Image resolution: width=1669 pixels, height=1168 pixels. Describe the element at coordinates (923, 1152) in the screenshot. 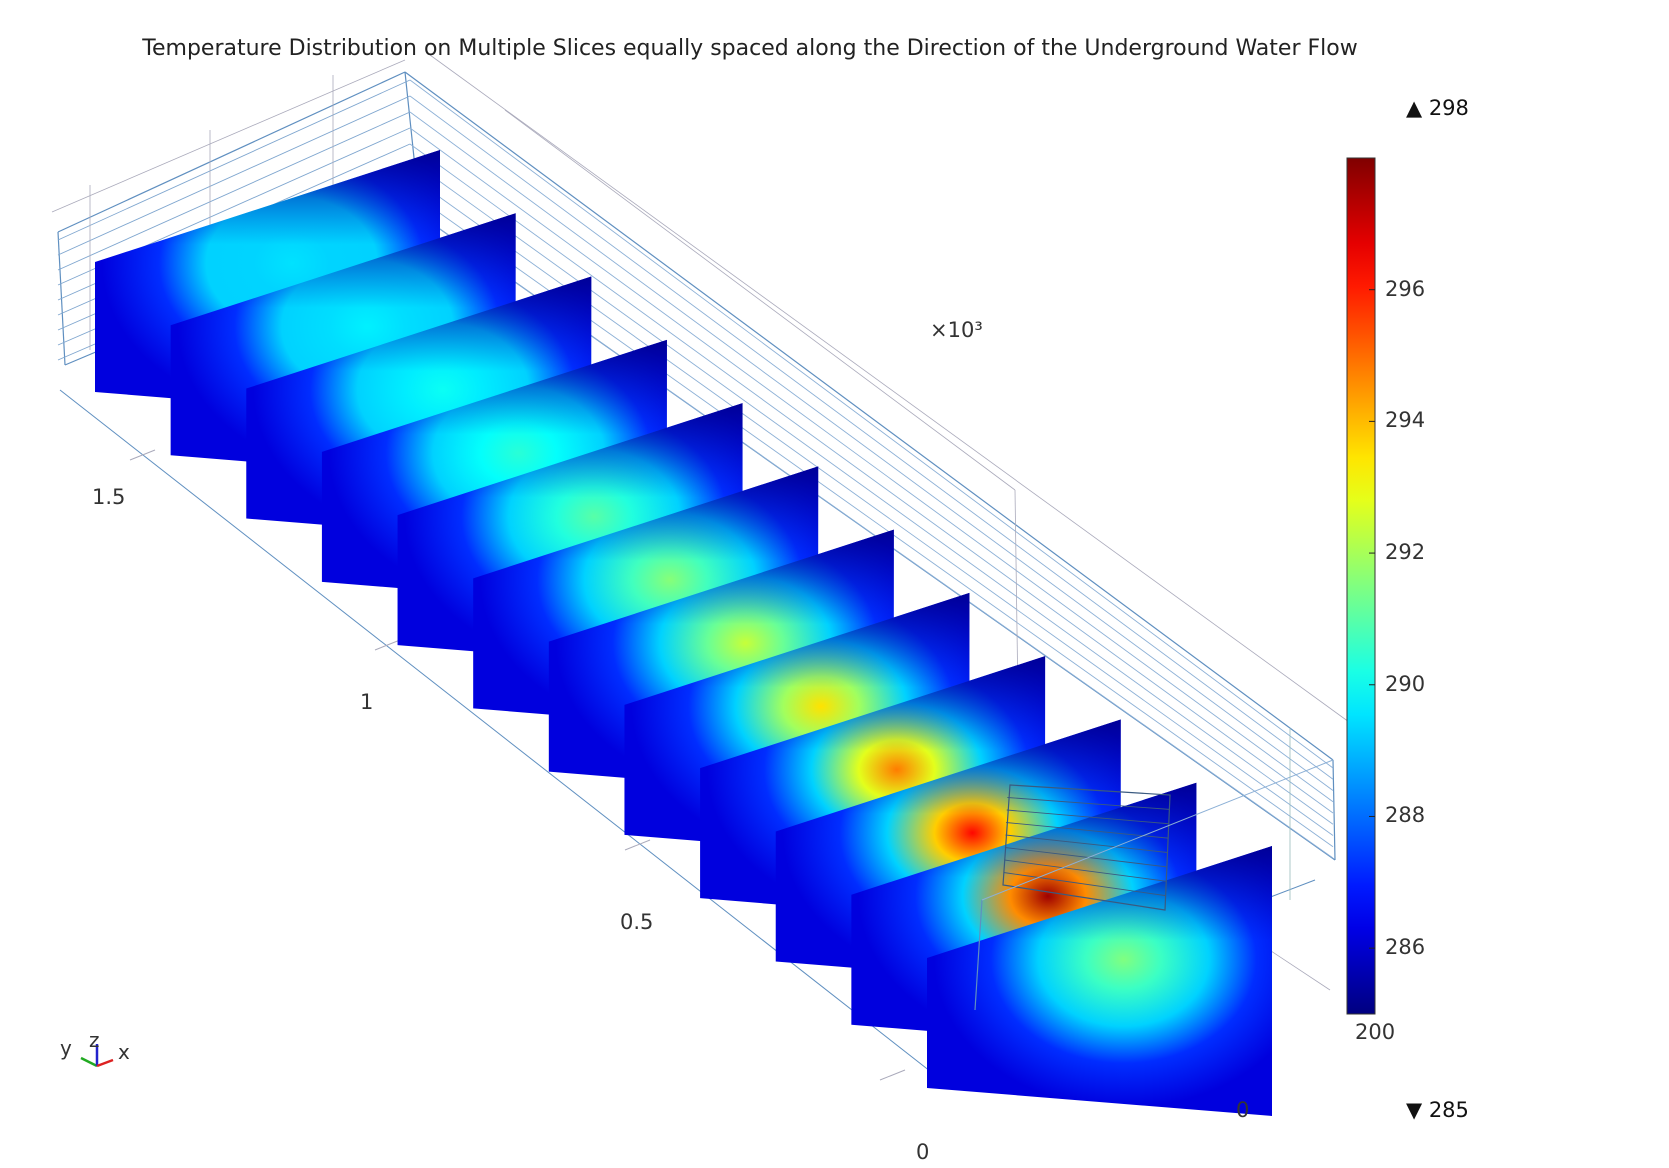

I see `y-tick-label-4: 0` at that location.